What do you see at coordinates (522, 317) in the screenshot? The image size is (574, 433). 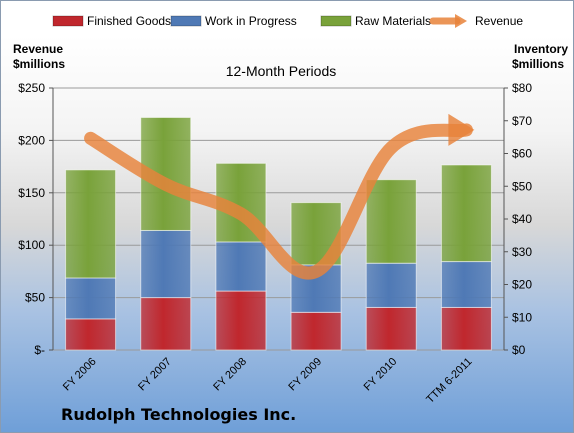 I see `right-axis-tick-label: $10` at bounding box center [522, 317].